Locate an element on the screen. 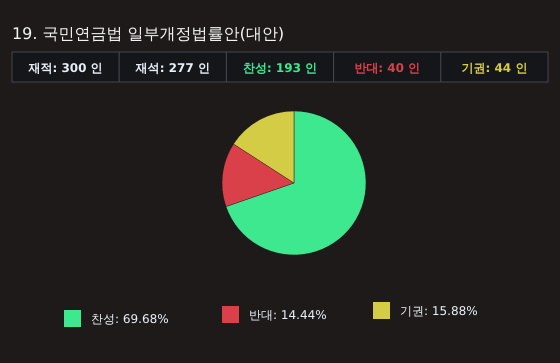 Image resolution: width=560 pixels, height=363 pixels. text: 재적: 300 인 is located at coordinates (65, 68).